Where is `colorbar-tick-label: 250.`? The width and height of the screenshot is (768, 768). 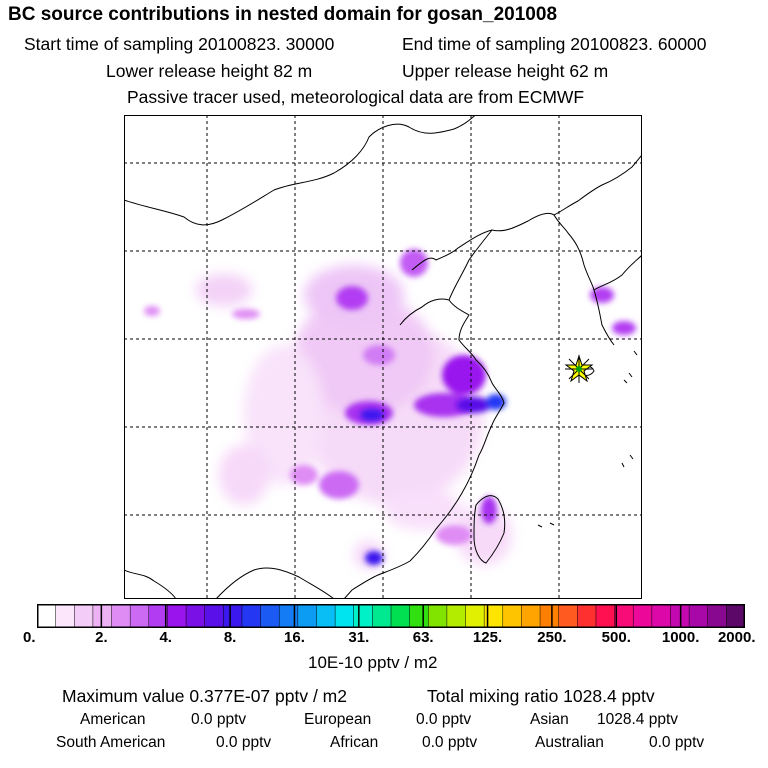 colorbar-tick-label: 250. is located at coordinates (552, 637).